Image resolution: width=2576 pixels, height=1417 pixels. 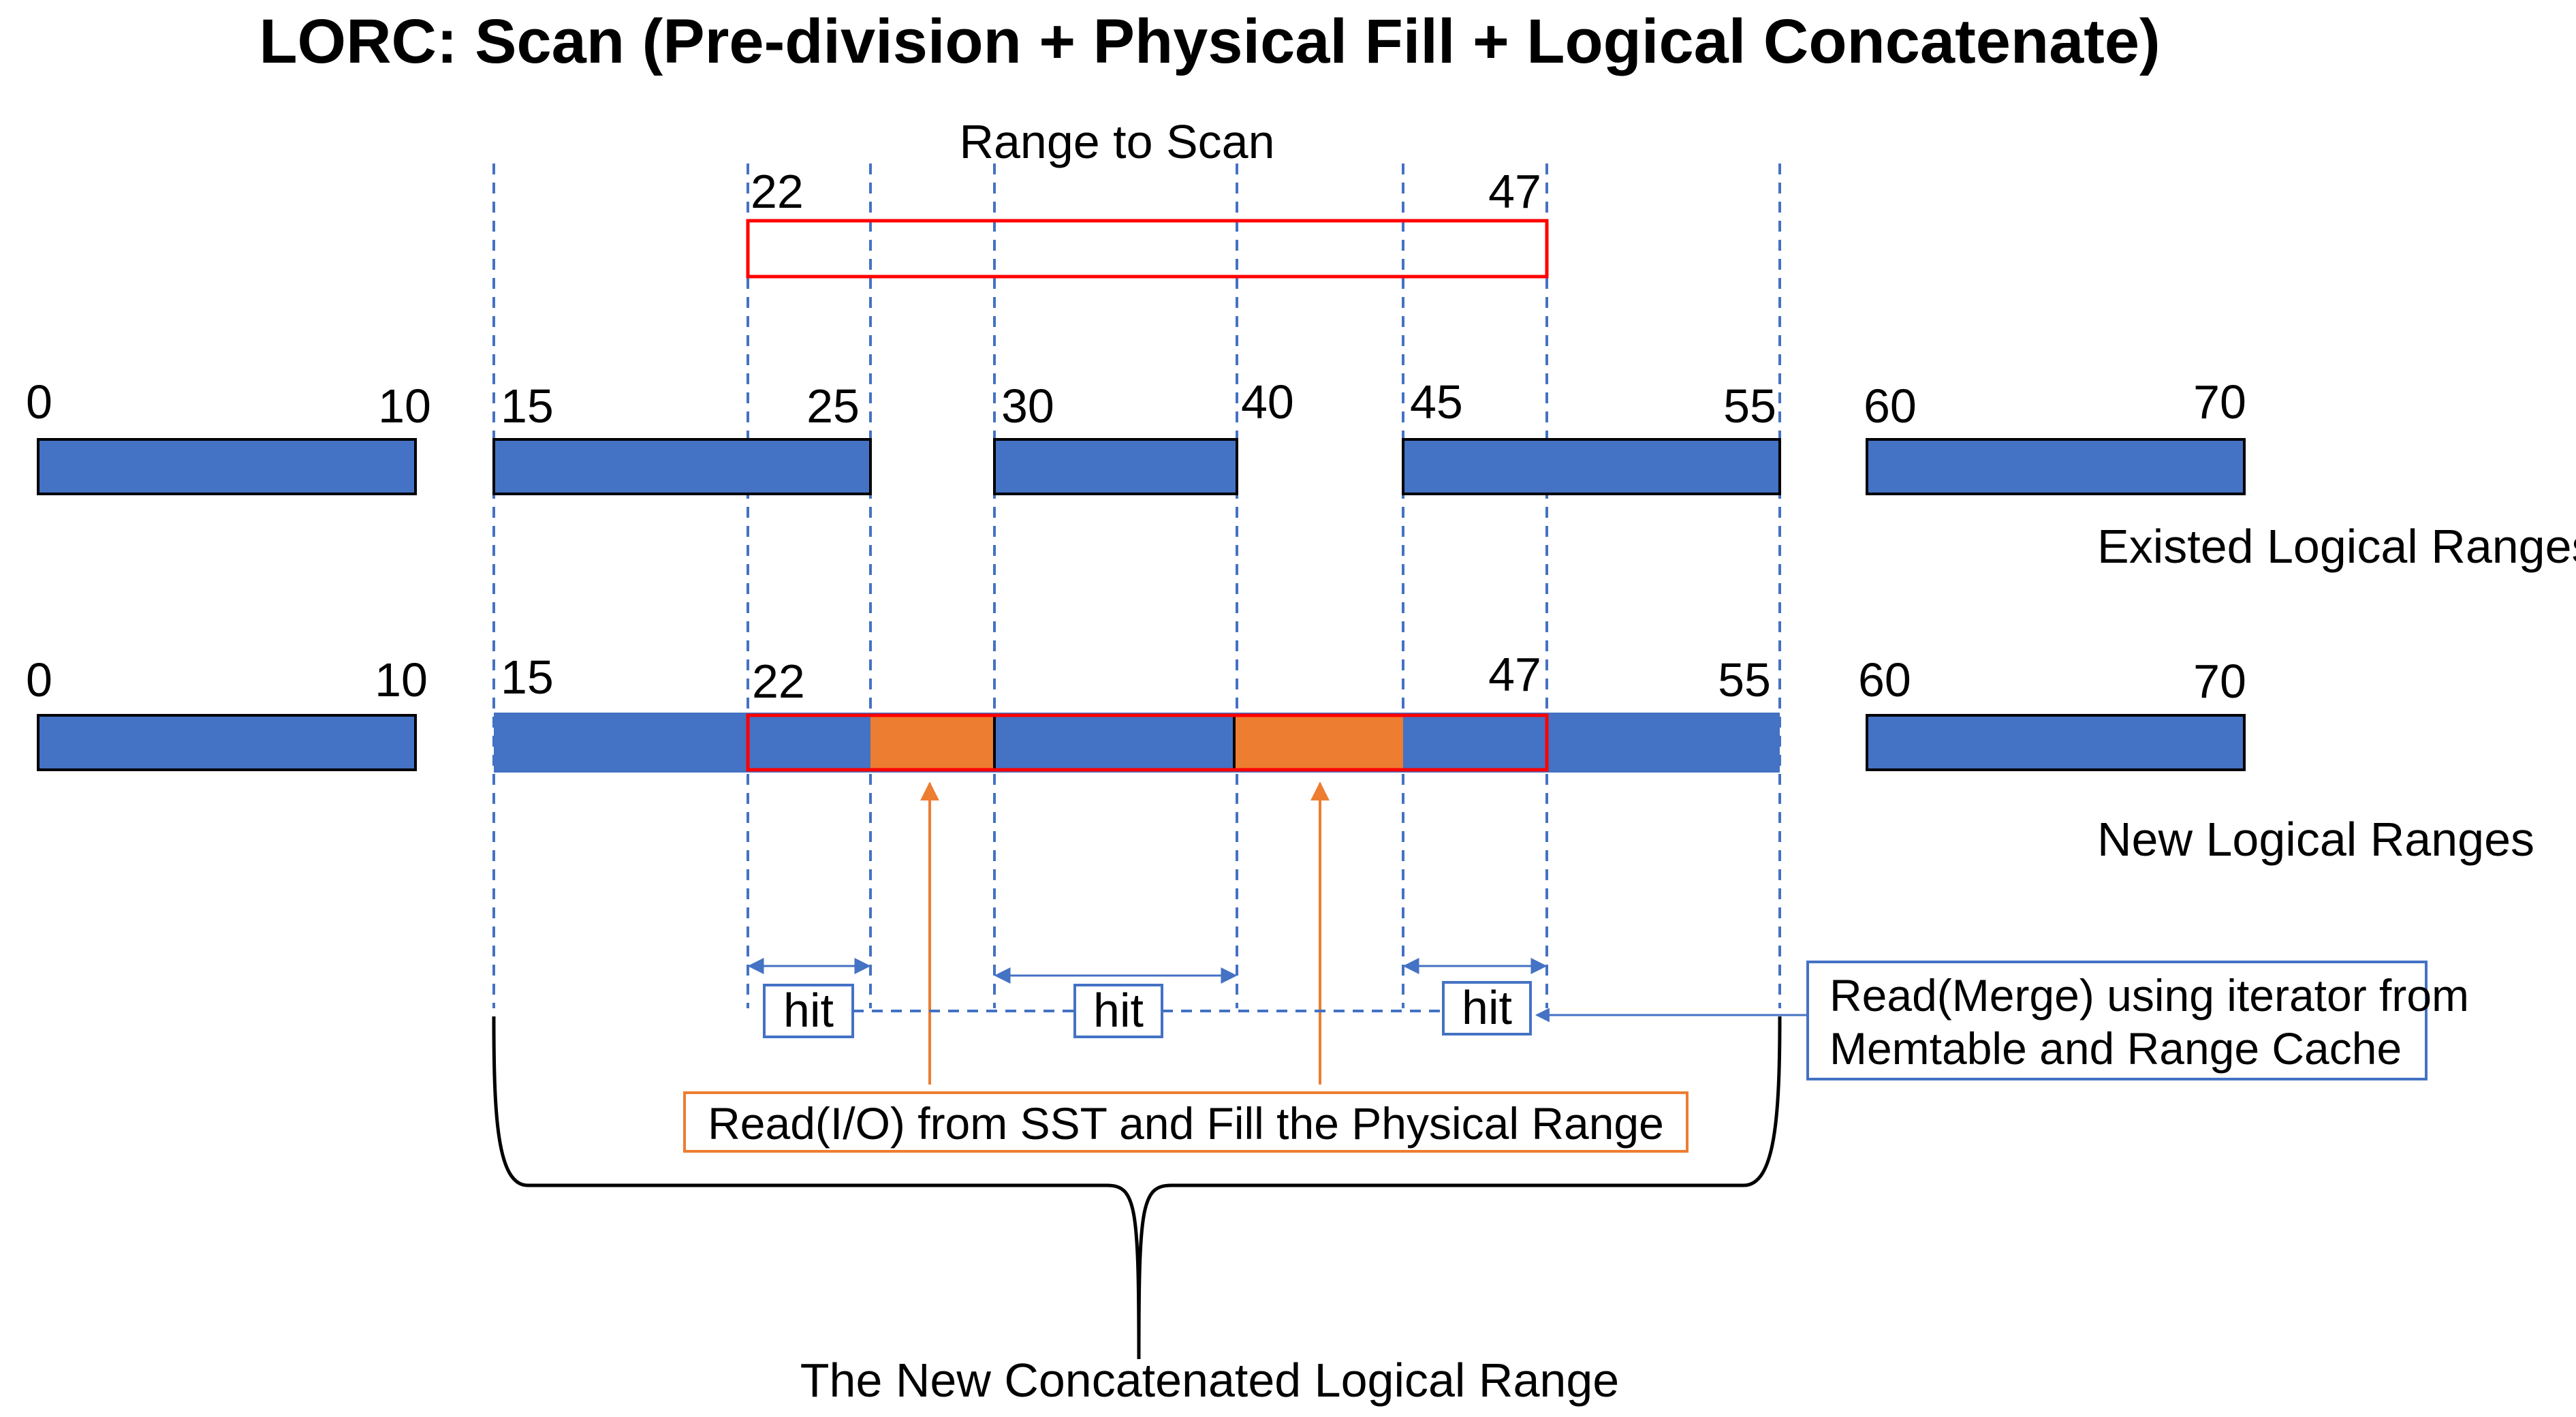 I want to click on existed-tick-40: 40, so click(x=1267, y=402).